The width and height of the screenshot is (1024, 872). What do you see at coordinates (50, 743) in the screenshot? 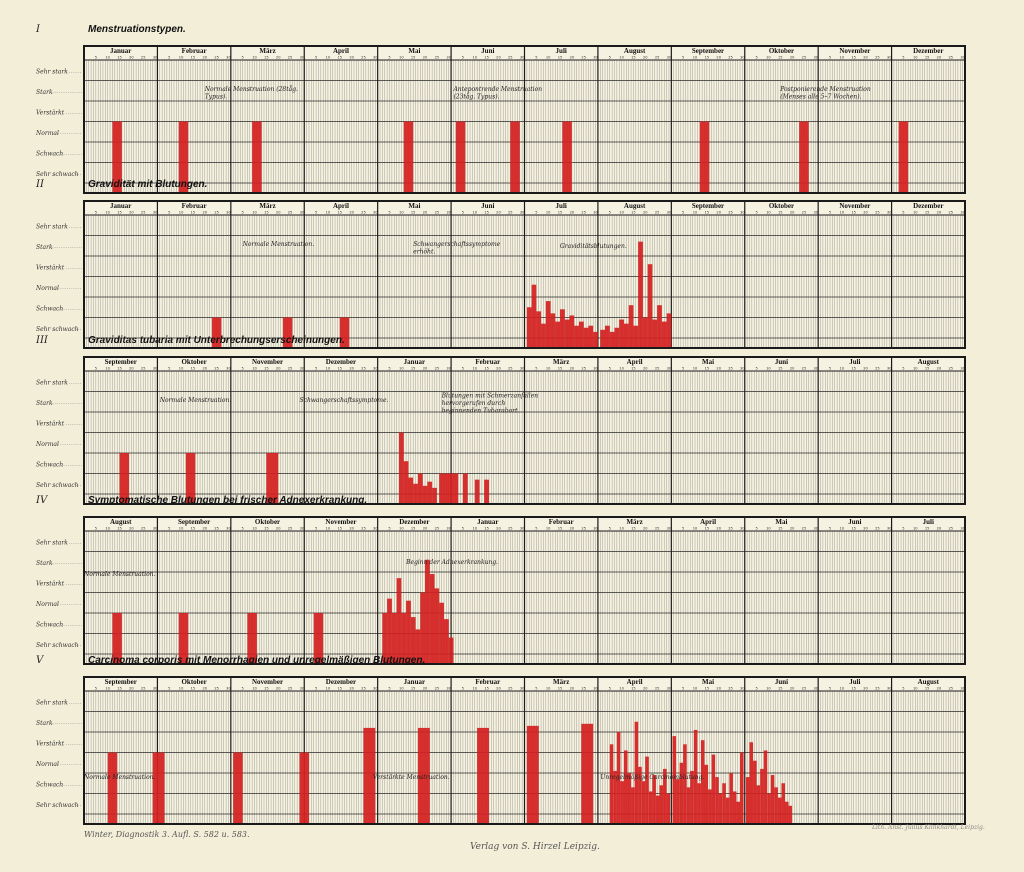
I see `level-label: Verstärkt` at bounding box center [50, 743].